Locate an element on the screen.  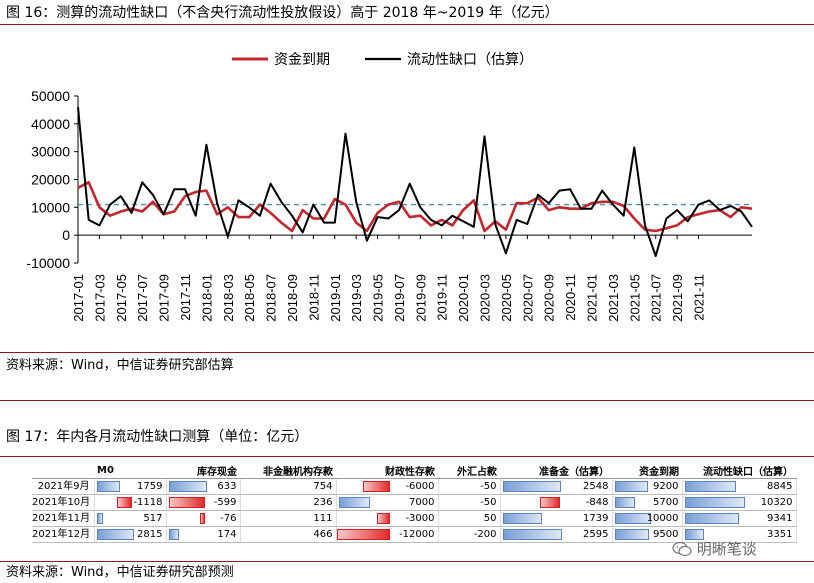
x-tick-label: 2017-07 is located at coordinates (142, 298).